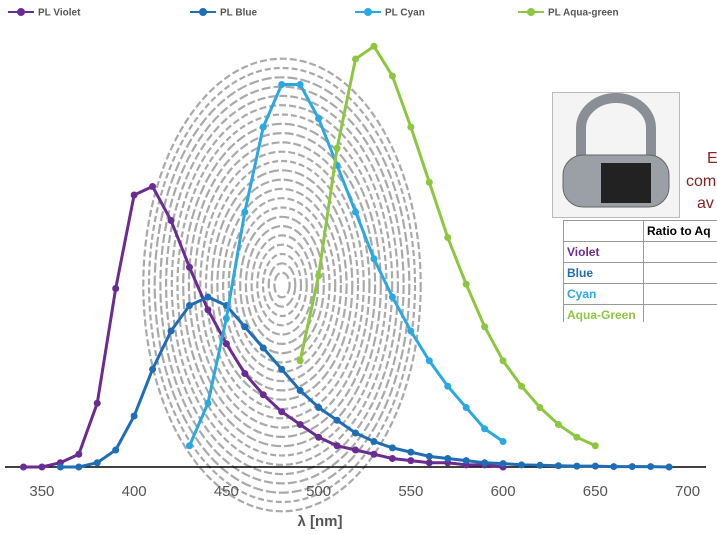  Describe the element at coordinates (680, 231) in the screenshot. I see `column-header: Ratio to Aq` at that location.